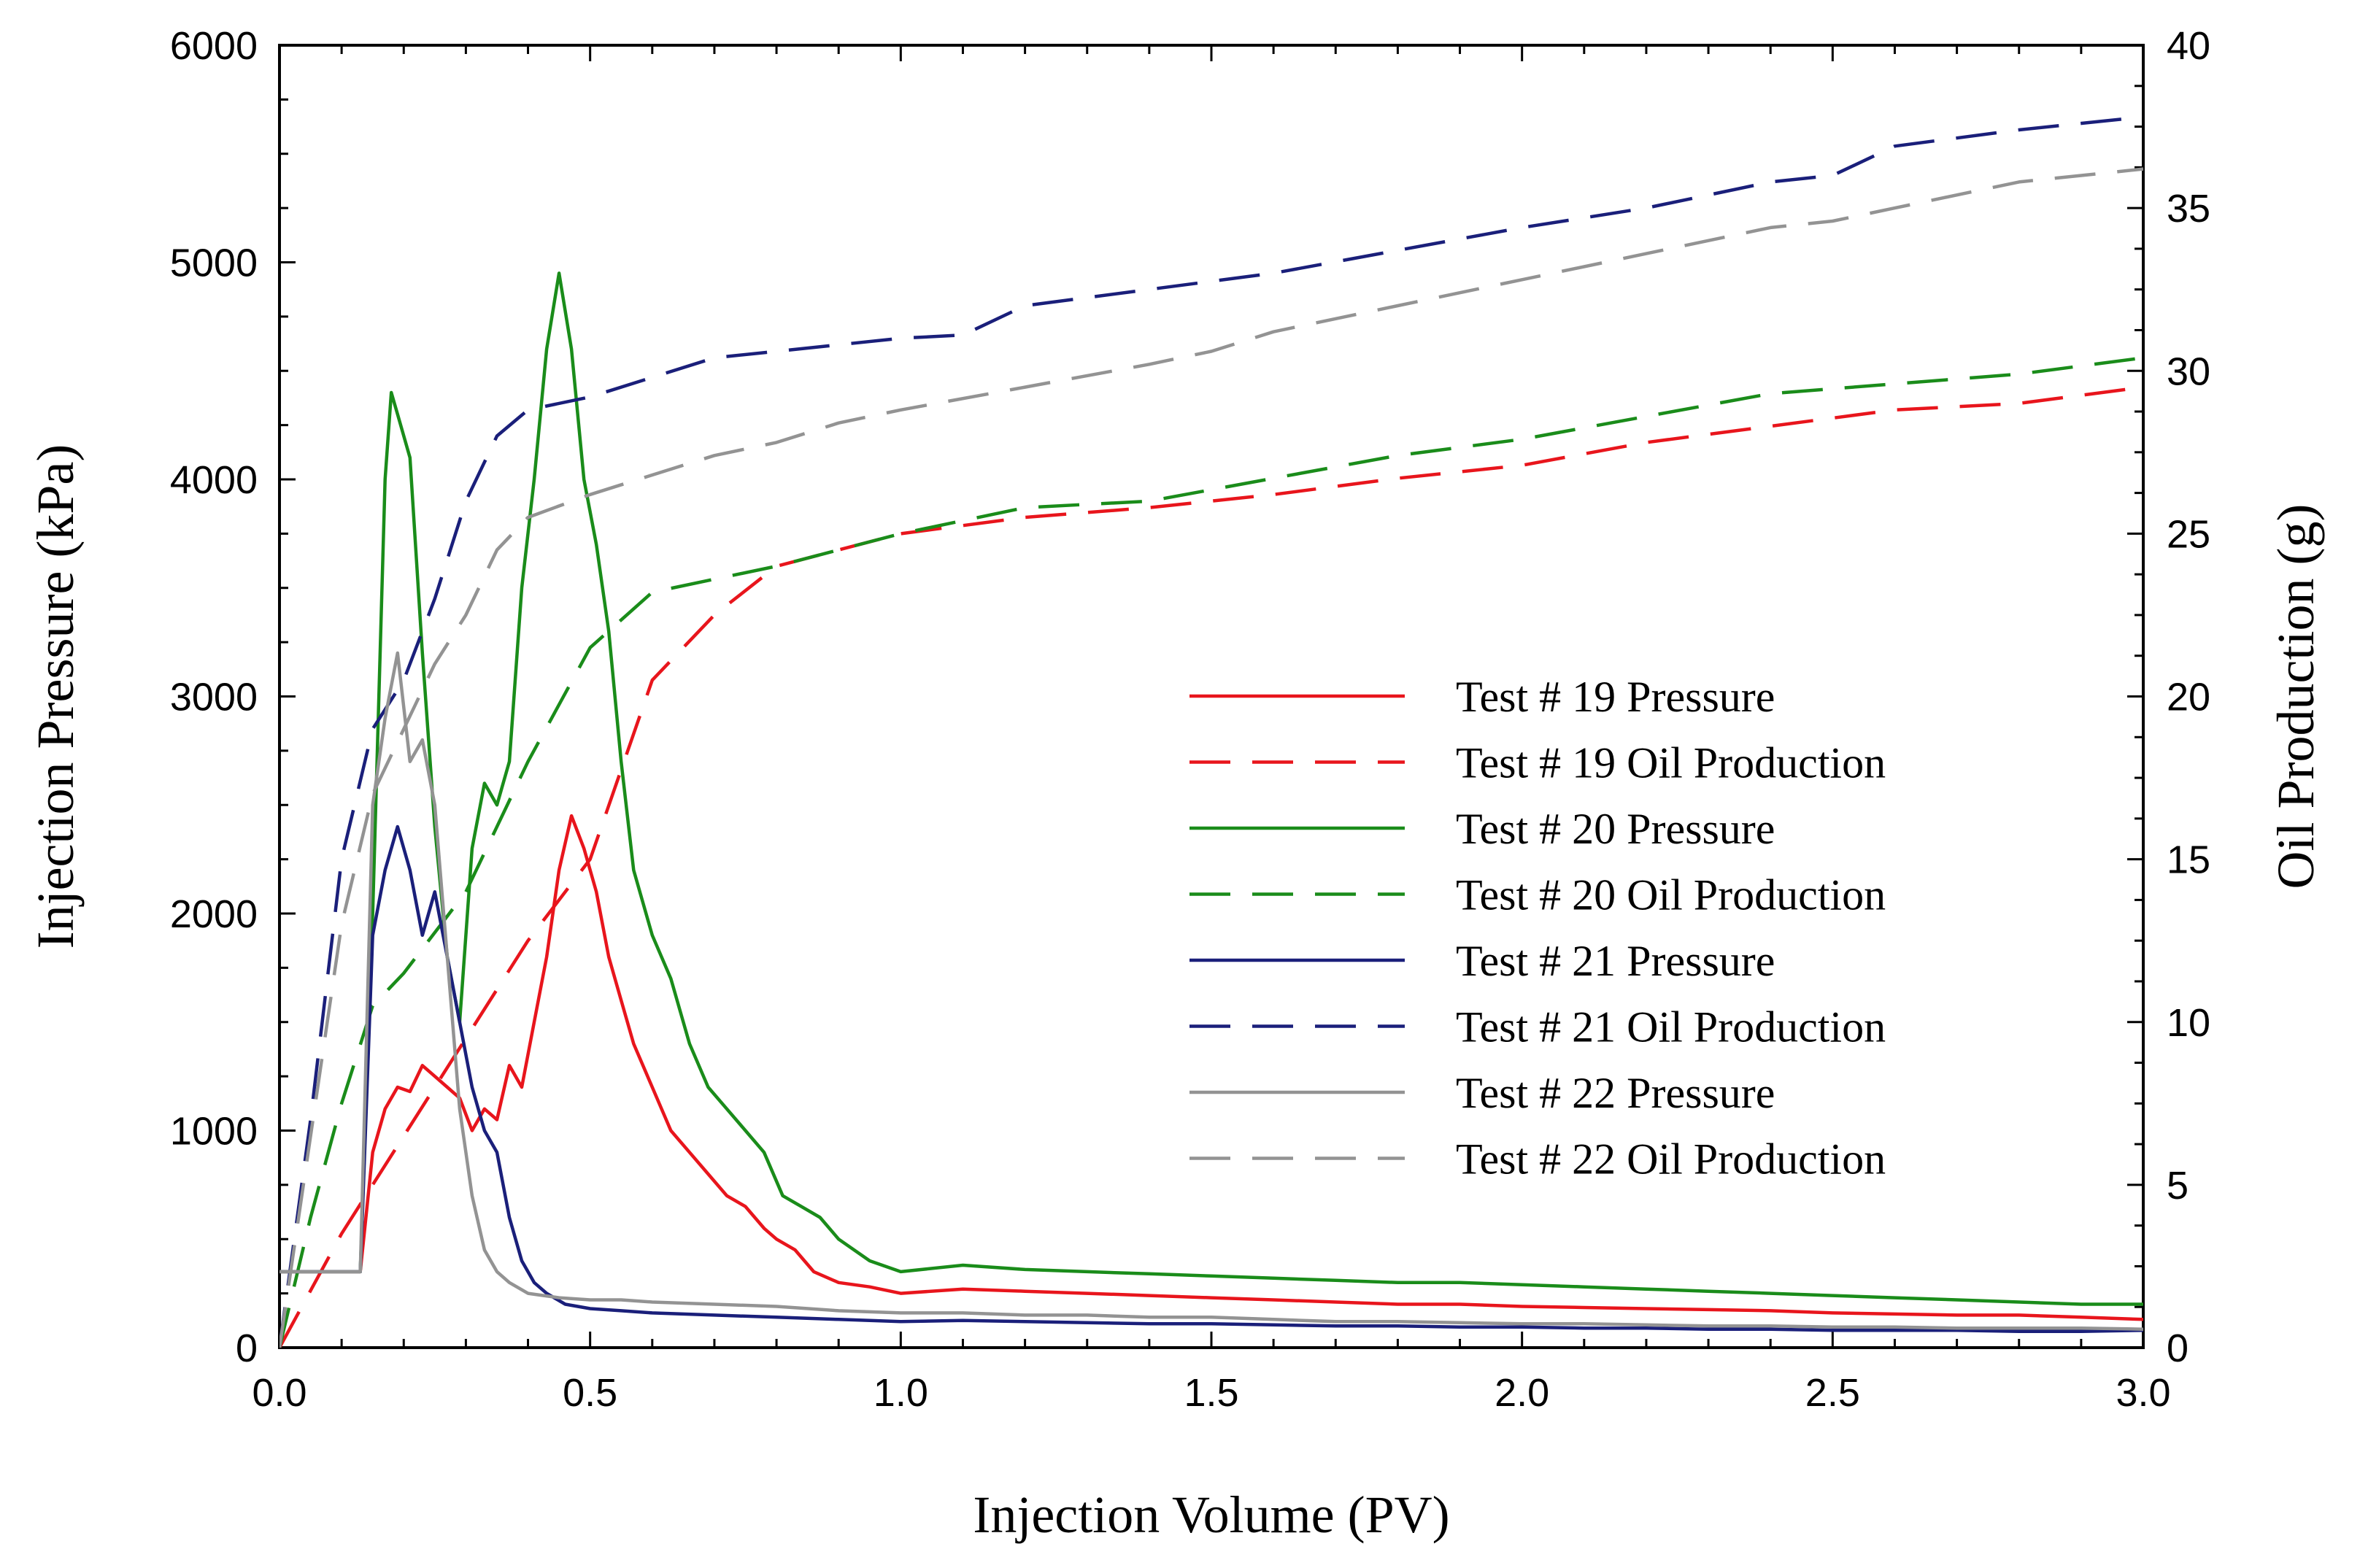 Image resolution: width=2360 pixels, height=1568 pixels. I want to click on y2-tick-label: 10, so click(2188, 1023).